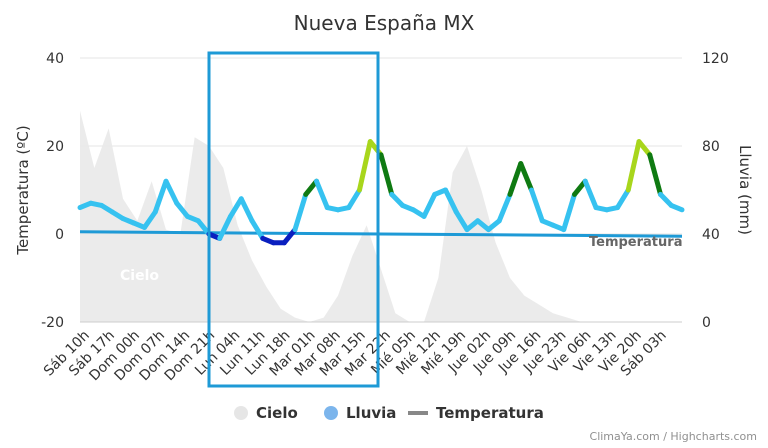 Image resolution: width=768 pixels, height=448 pixels. I want to click on lluvia-line, so click(381, 234).